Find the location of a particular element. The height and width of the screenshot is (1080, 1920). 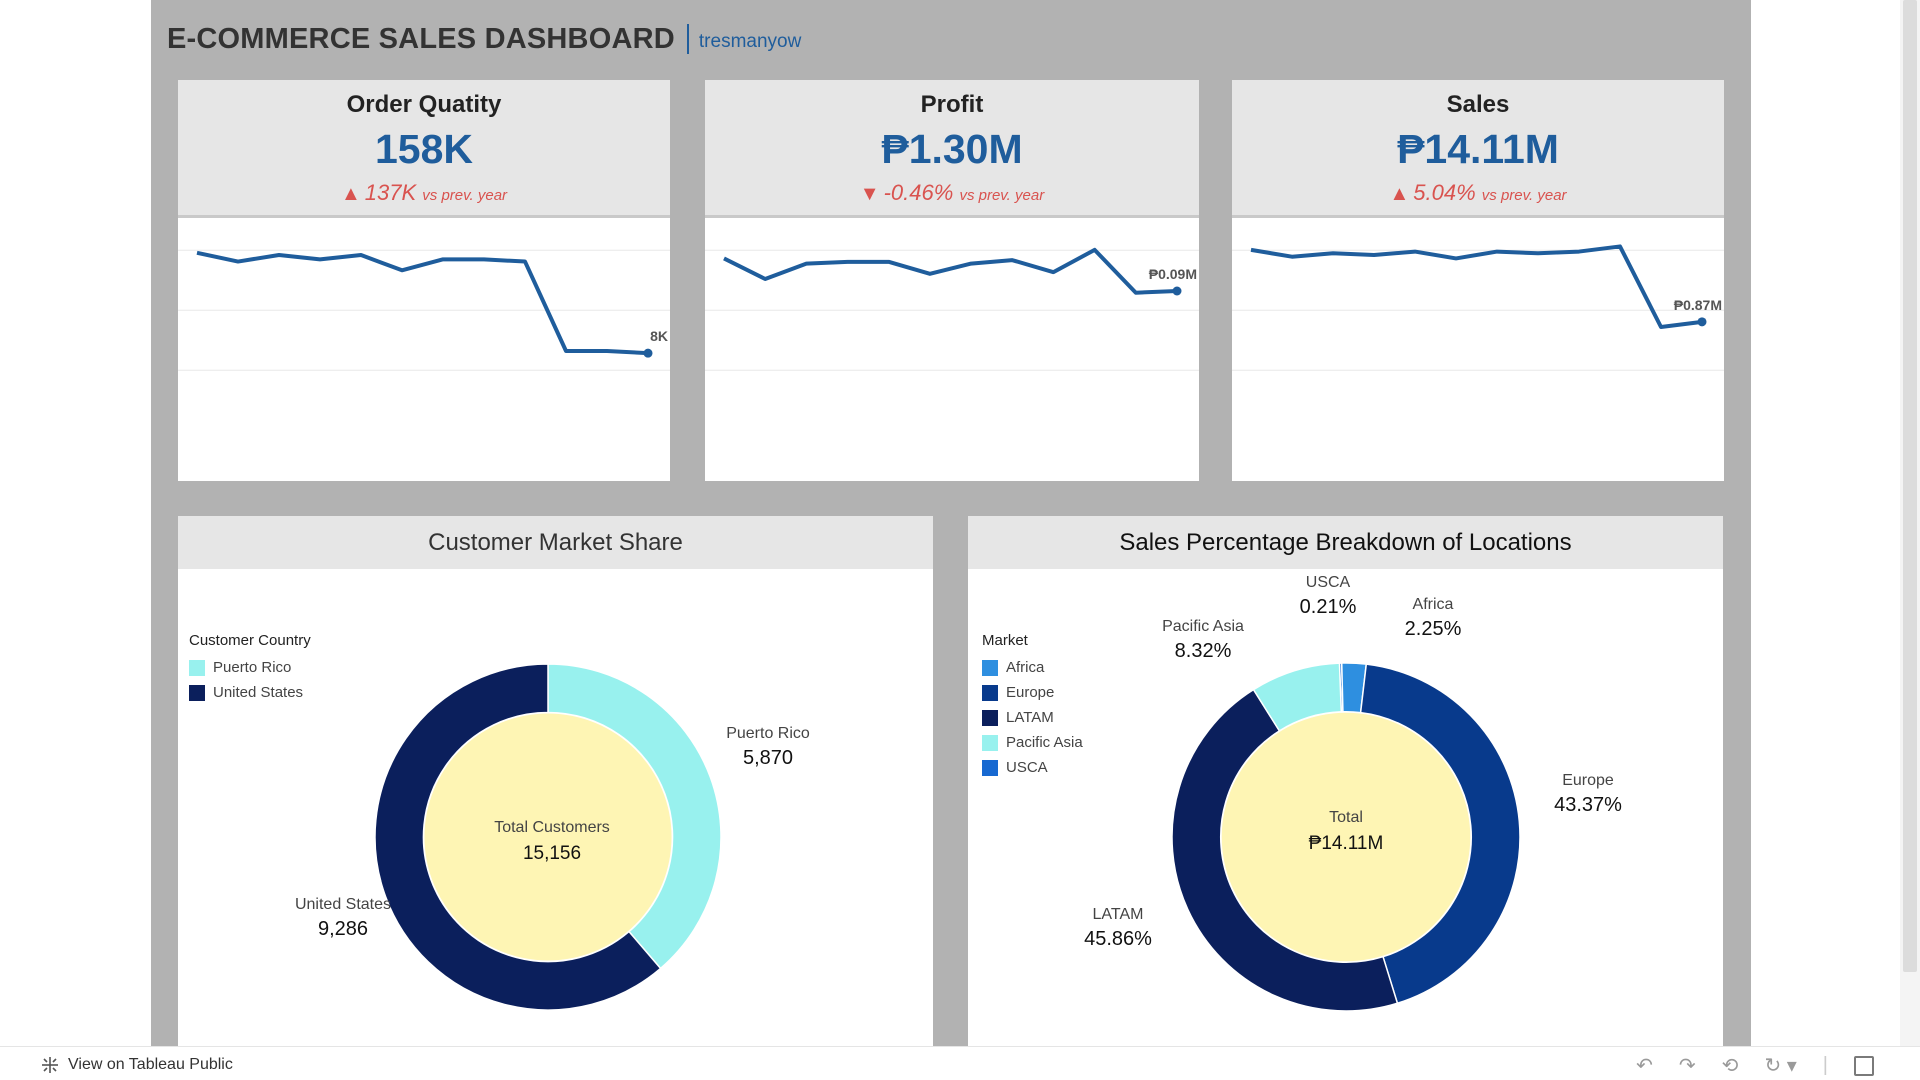

triangle-down-icon: ▼ is located at coordinates (869, 194).